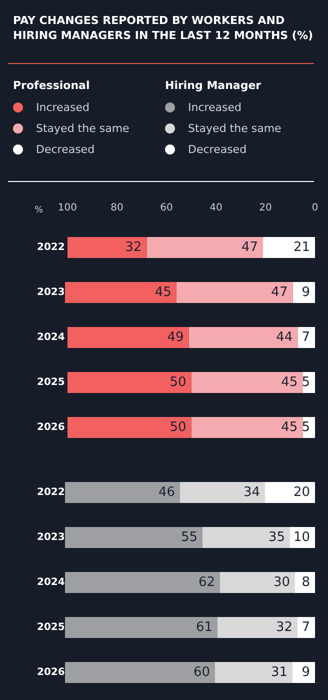 This screenshot has width=328, height=700. I want to click on data-label: 46, so click(166, 492).